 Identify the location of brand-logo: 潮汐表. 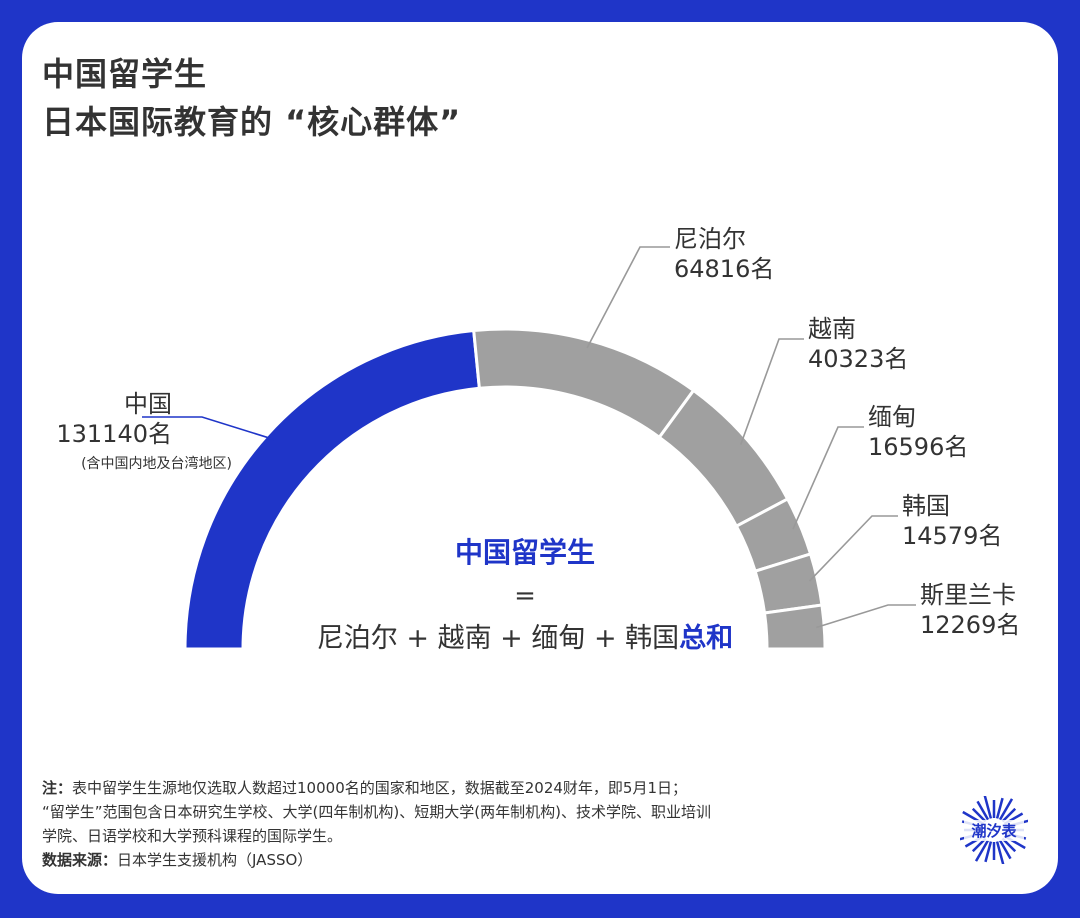
(994, 830).